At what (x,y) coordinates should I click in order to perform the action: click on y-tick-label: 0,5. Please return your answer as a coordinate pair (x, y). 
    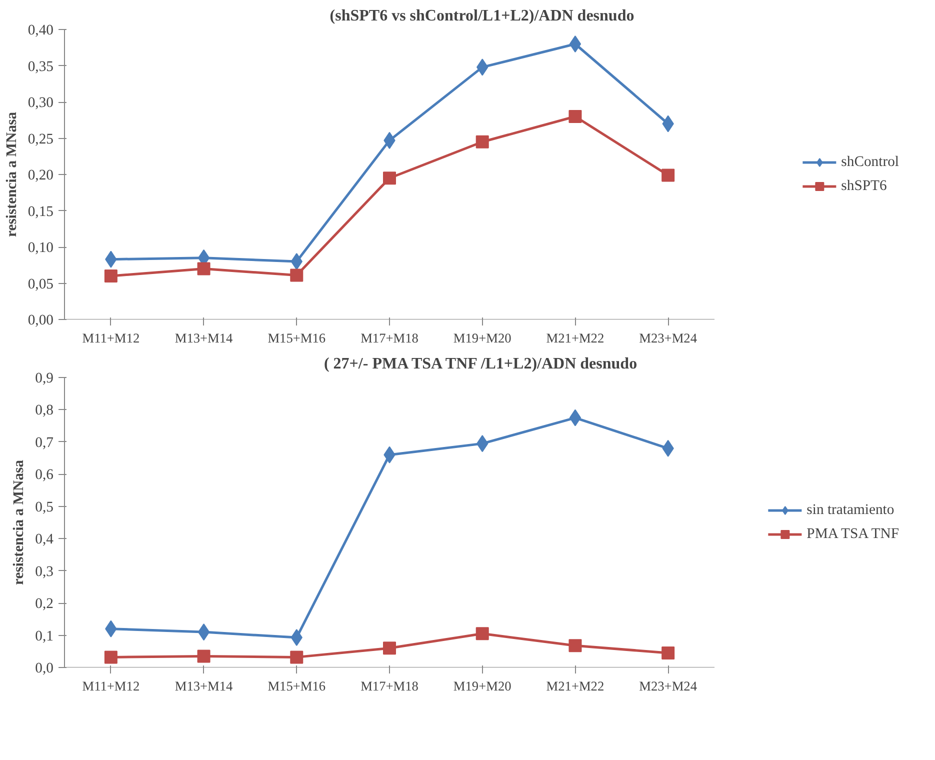
    Looking at the image, I should click on (44, 507).